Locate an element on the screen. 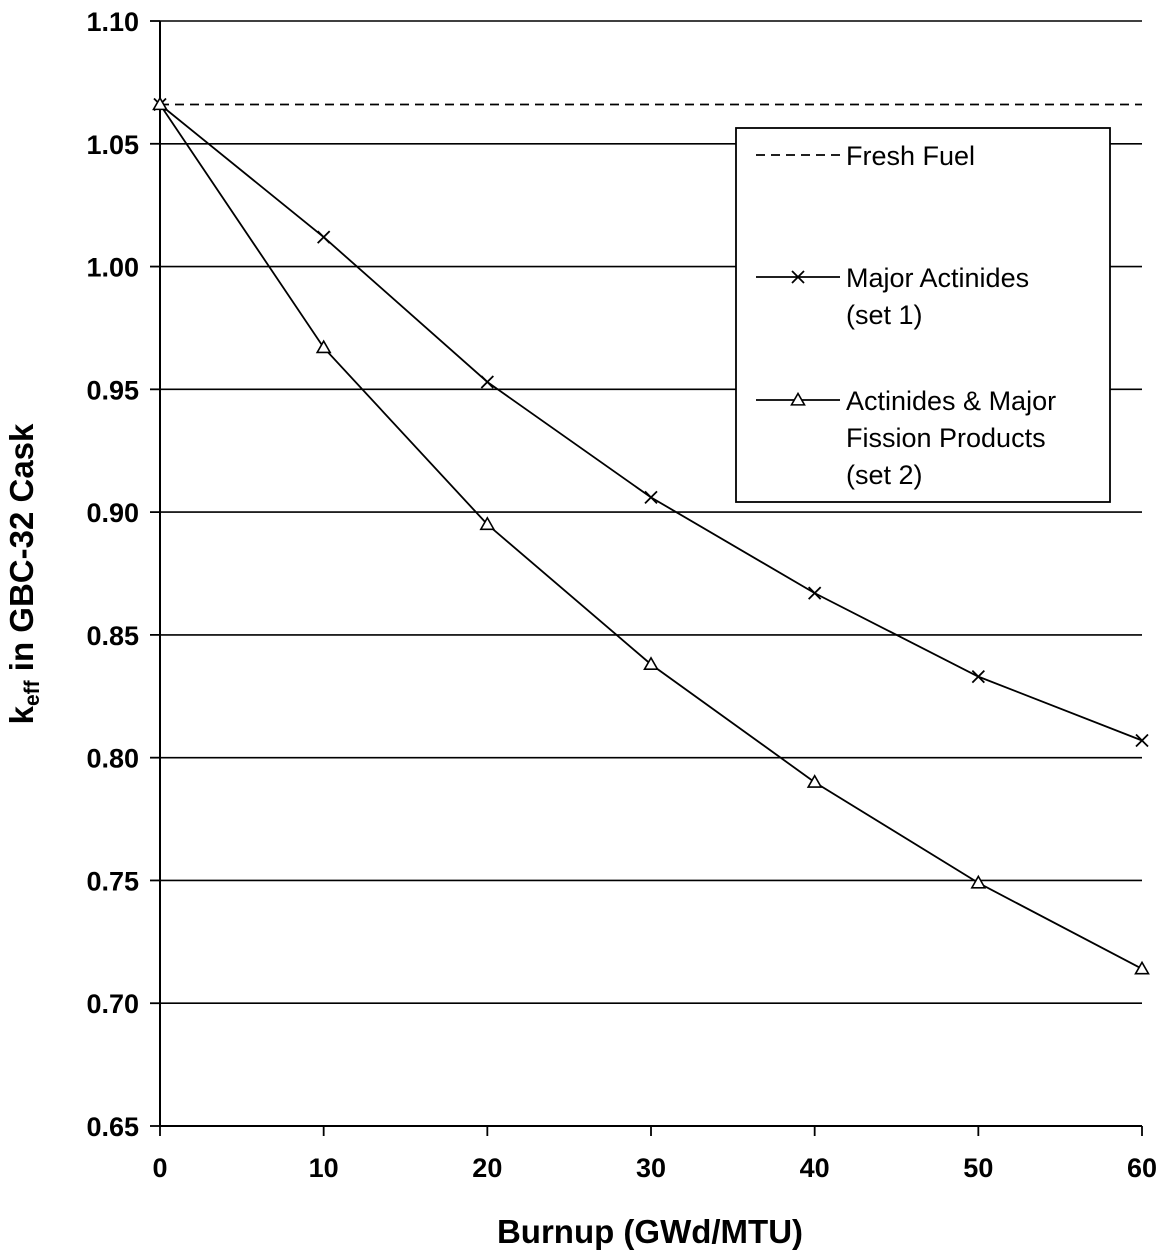 This screenshot has width=1166, height=1256. y-tick-label: 0.85 is located at coordinates (112, 636).